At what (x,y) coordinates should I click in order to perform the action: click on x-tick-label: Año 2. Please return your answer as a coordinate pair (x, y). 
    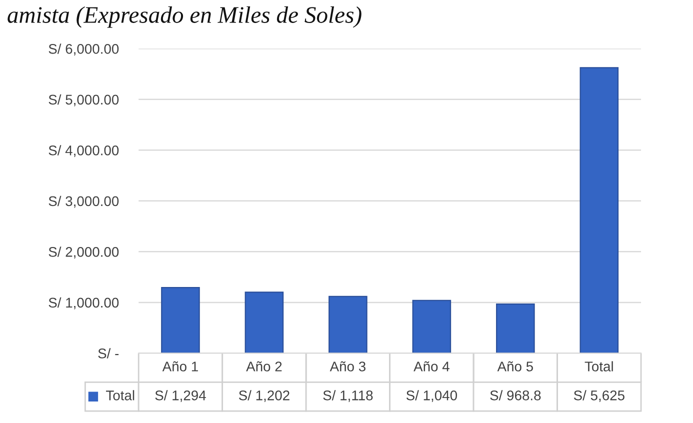
    Looking at the image, I should click on (264, 366).